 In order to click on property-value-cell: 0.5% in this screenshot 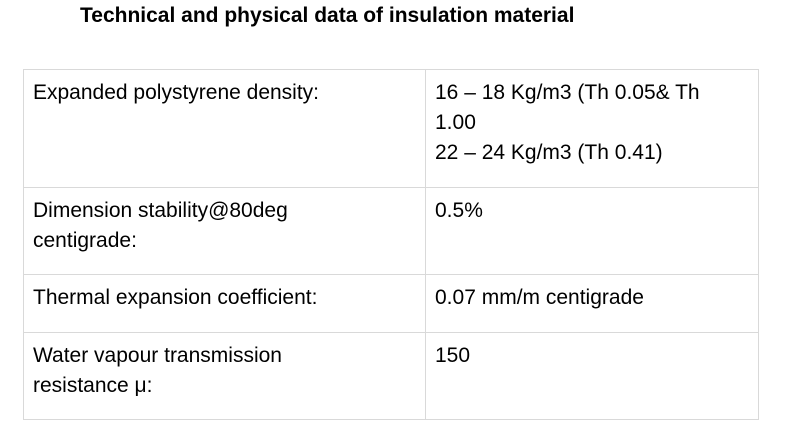, I will do `click(592, 231)`.